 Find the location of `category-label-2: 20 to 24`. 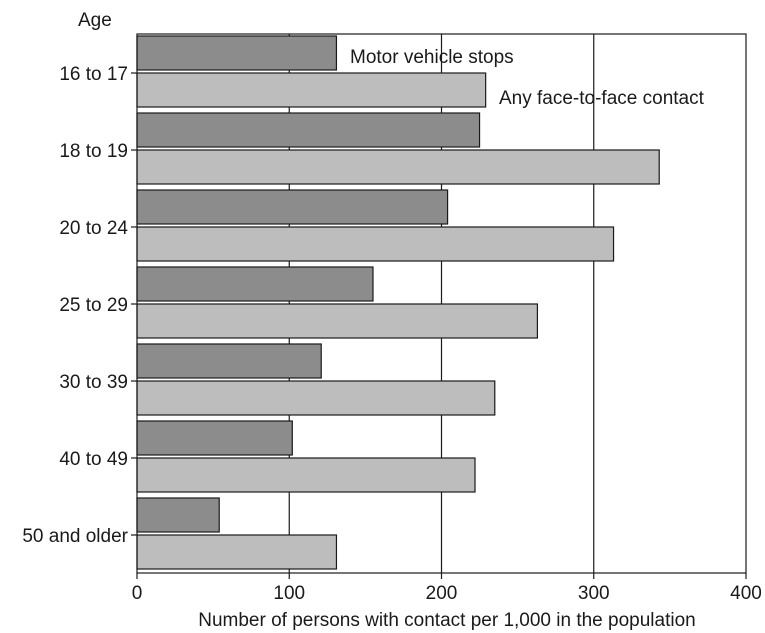

category-label-2: 20 to 24 is located at coordinates (93, 228).